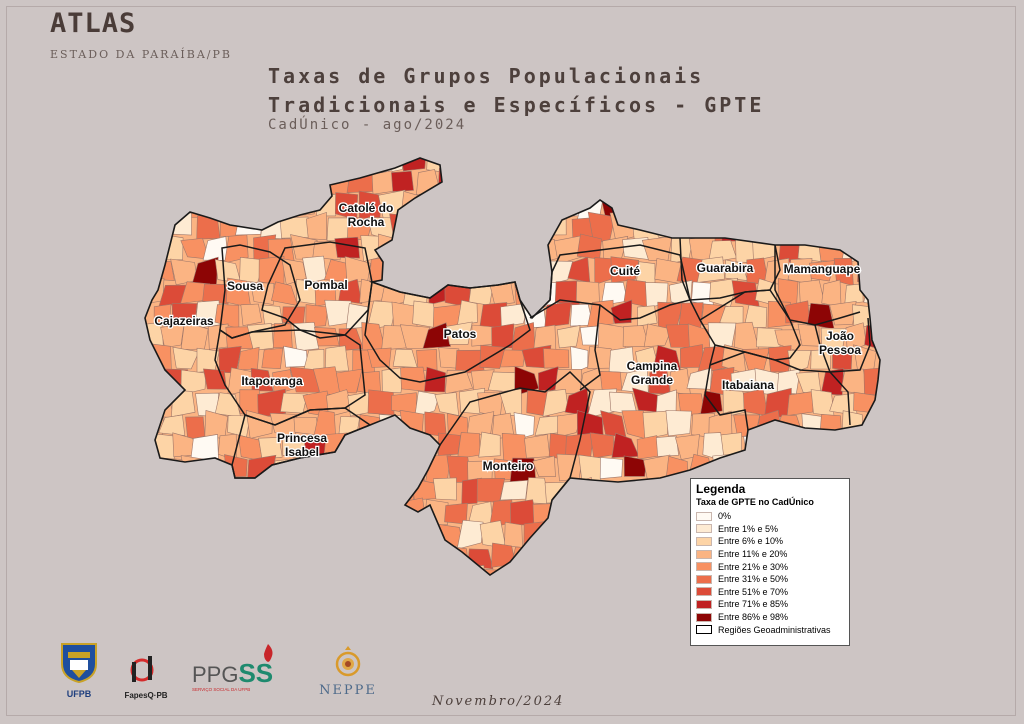 This screenshot has width=1024, height=724. I want to click on region-label: Princesa Isabel, so click(302, 445).